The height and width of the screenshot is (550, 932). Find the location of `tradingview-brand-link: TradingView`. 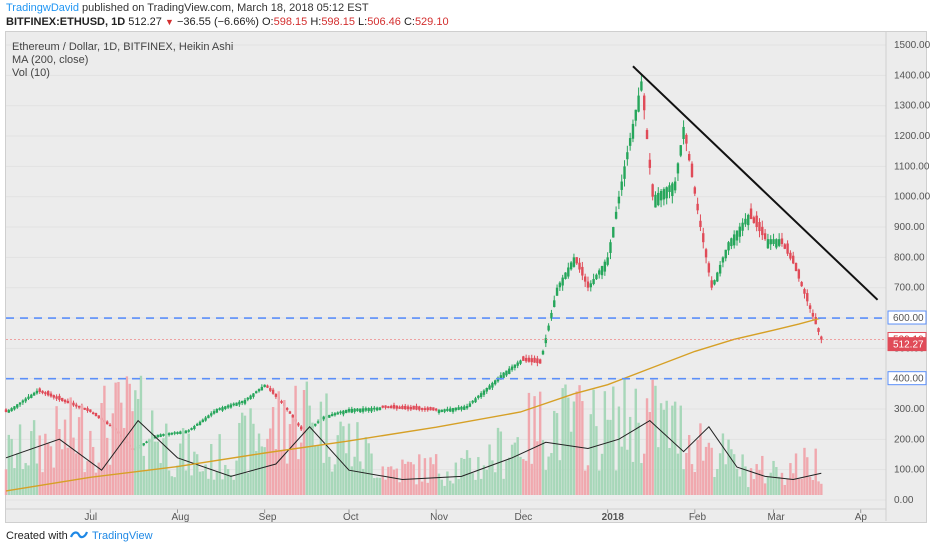

tradingview-brand-link: TradingView is located at coordinates (122, 536).